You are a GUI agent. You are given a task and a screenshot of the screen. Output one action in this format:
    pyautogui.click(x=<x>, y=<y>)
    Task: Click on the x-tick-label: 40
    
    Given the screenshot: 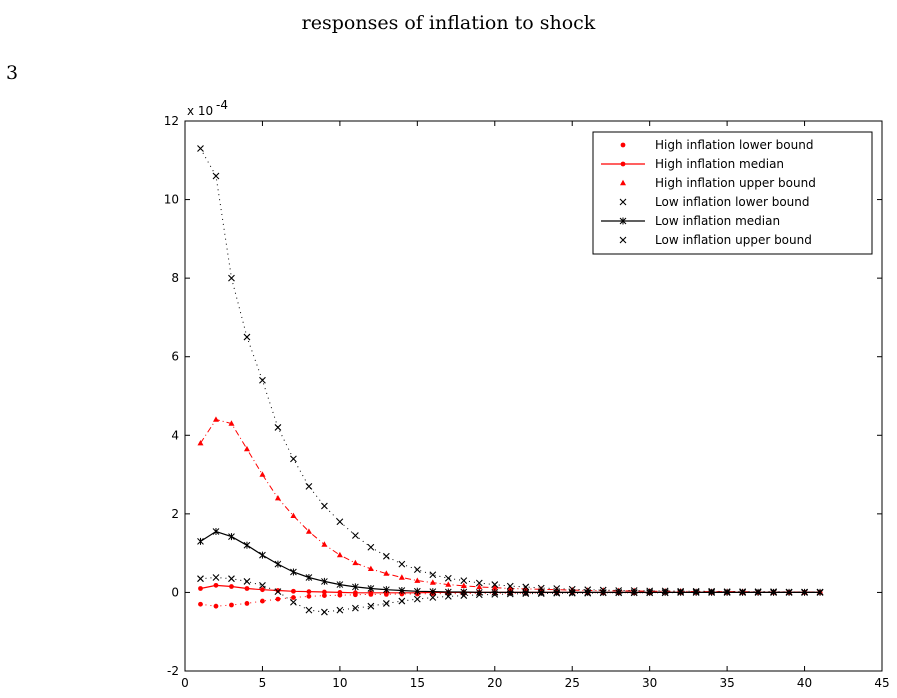 What is the action you would take?
    pyautogui.click(x=804, y=683)
    